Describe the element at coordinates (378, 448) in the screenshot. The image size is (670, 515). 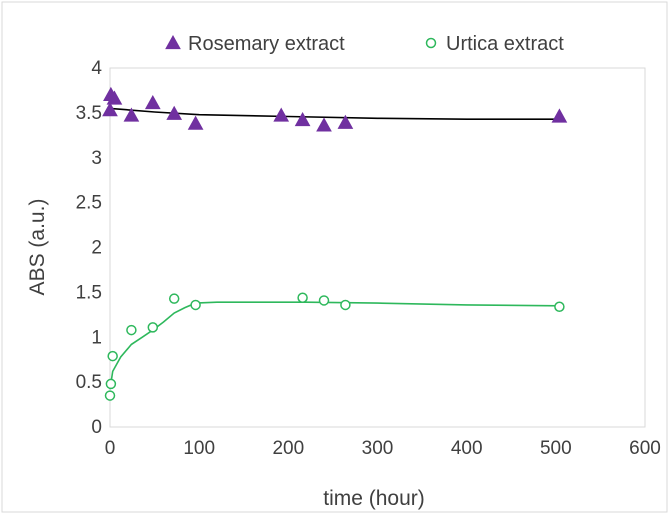
I see `x-tick-label: 300` at that location.